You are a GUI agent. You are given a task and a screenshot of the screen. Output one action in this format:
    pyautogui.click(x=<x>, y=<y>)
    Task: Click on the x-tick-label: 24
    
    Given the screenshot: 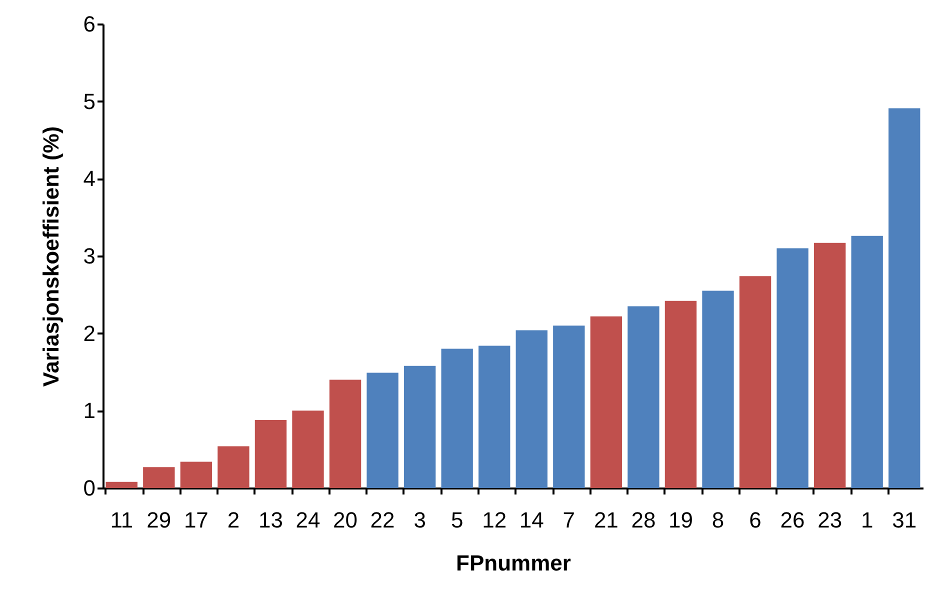 What is the action you would take?
    pyautogui.click(x=308, y=520)
    